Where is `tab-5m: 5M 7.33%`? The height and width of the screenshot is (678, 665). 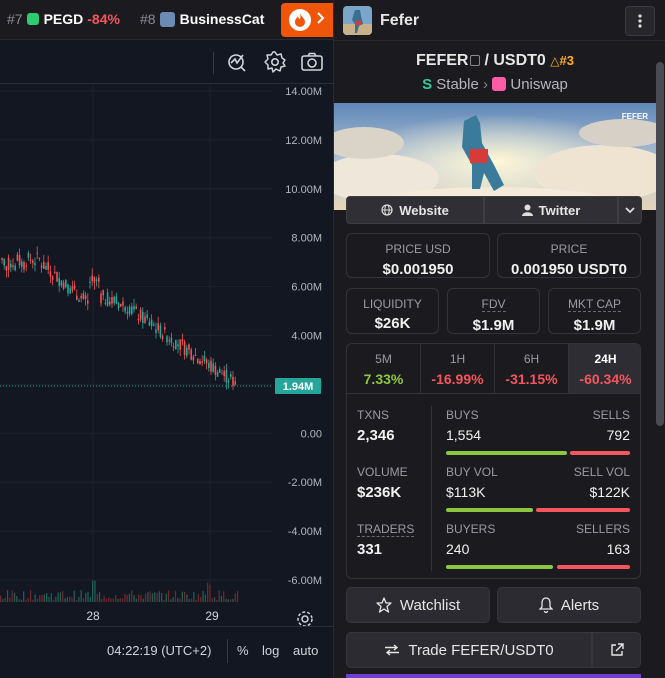
tab-5m: 5M 7.33% is located at coordinates (384, 368).